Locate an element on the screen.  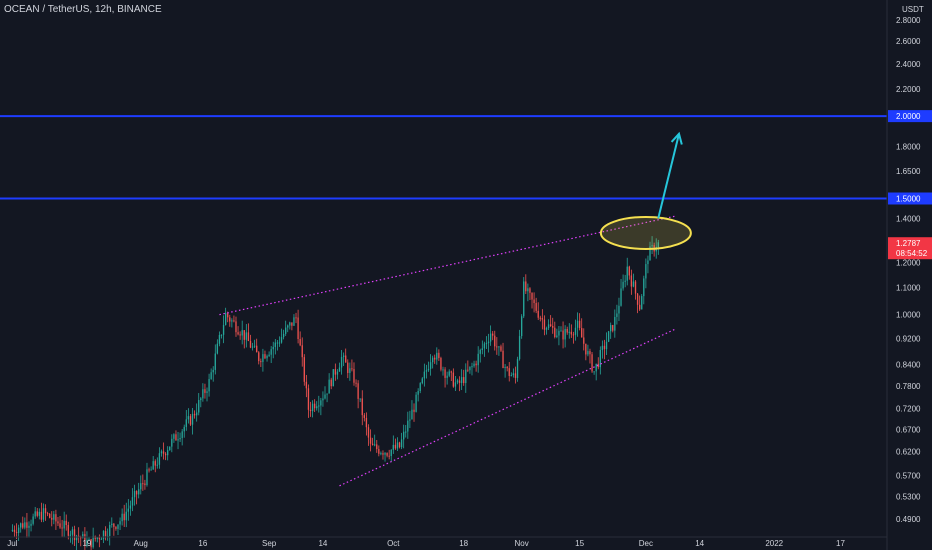
current-price-tag is located at coordinates (910, 248).